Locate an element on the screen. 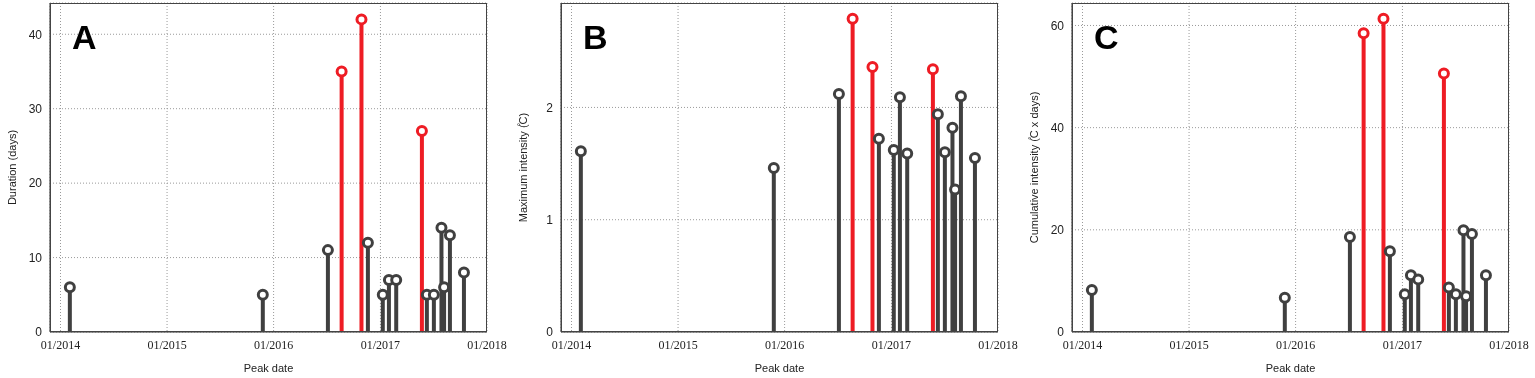 The image size is (1535, 378). annotation: B is located at coordinates (595, 37).